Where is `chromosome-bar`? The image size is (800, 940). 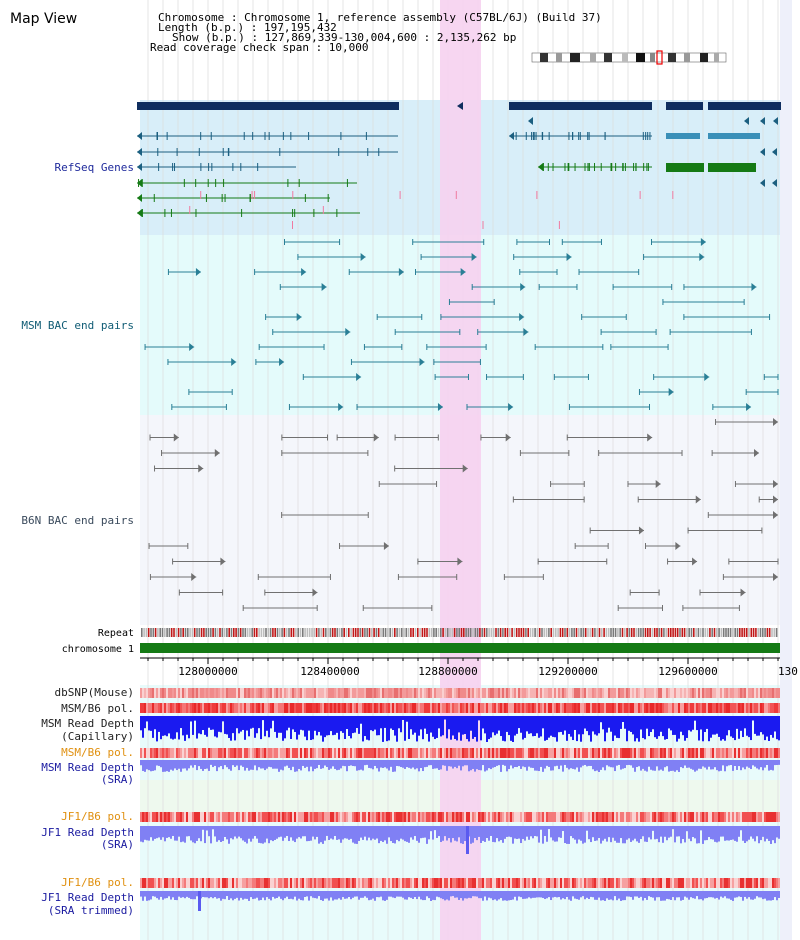 chromosome-bar is located at coordinates (460, 648).